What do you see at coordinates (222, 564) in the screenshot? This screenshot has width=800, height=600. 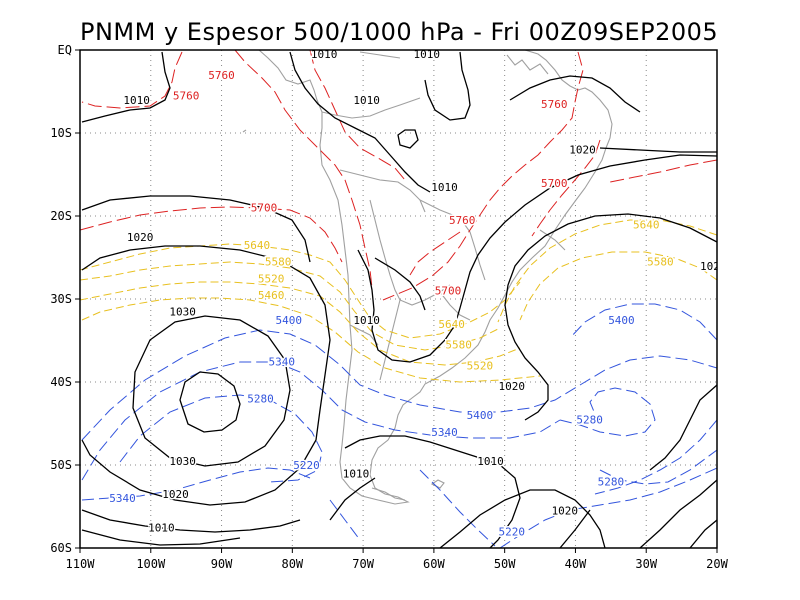 I see `lon-tick-label: 90W` at bounding box center [222, 564].